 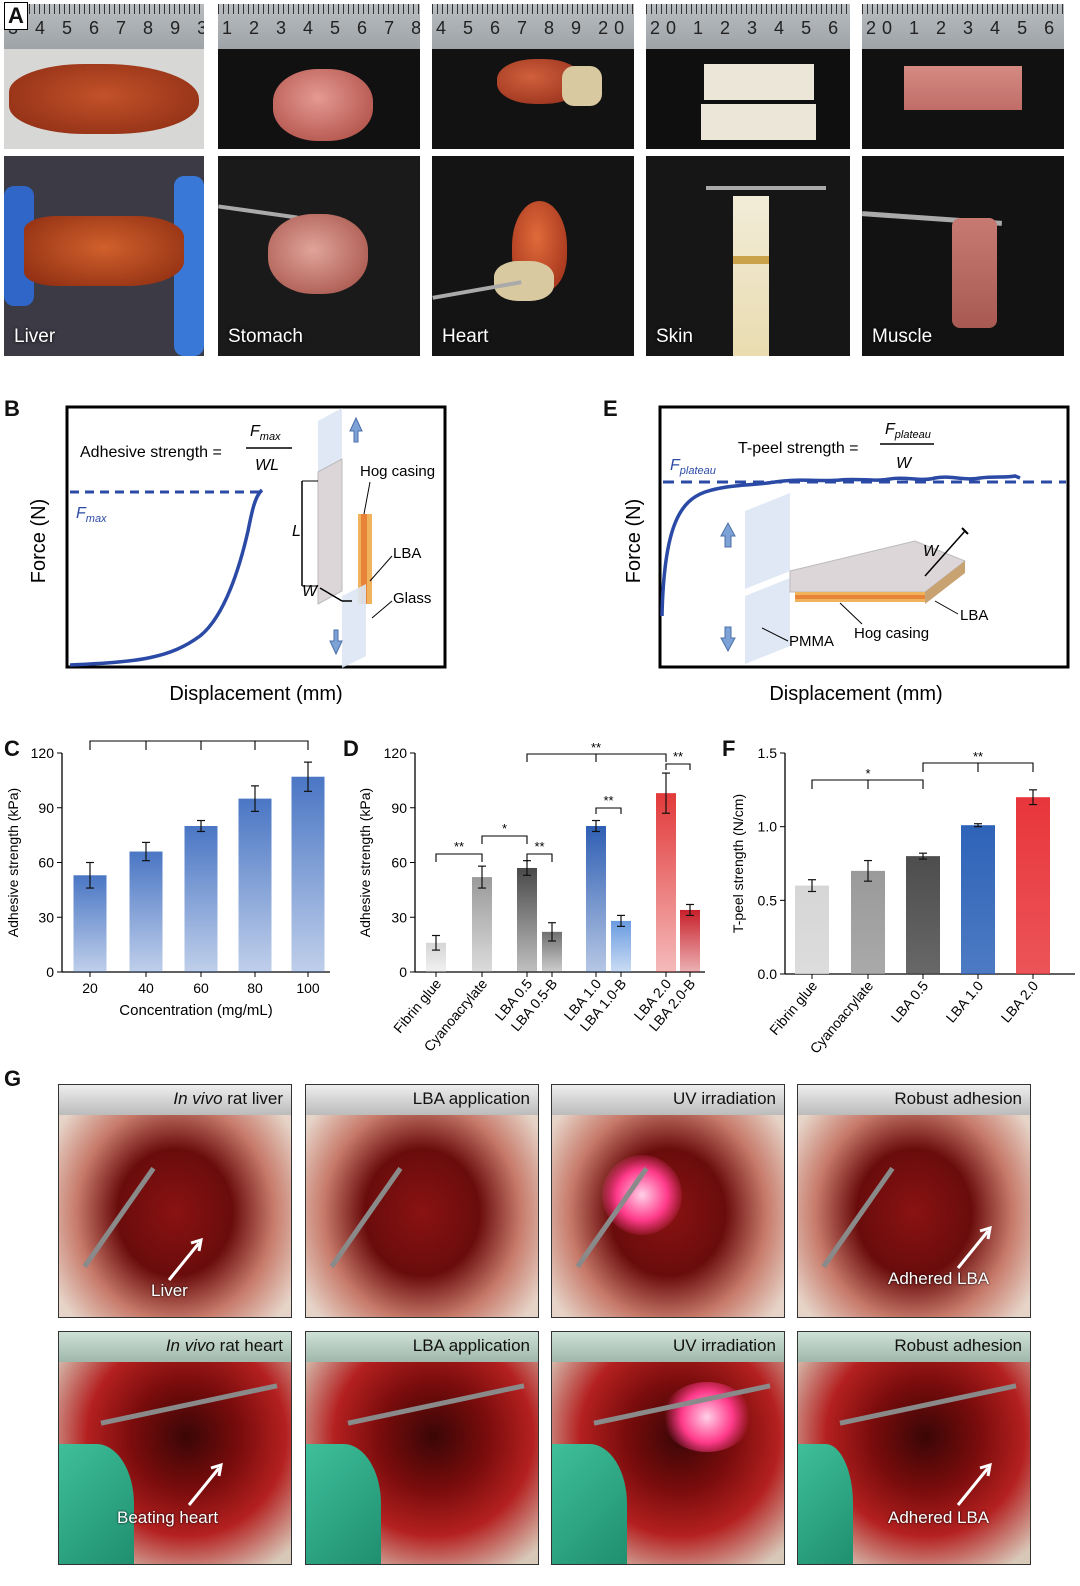 What do you see at coordinates (535, 28) in the screenshot?
I see `ruler-numbers: 4 5 6 7 8 9 20 1 2` at bounding box center [535, 28].